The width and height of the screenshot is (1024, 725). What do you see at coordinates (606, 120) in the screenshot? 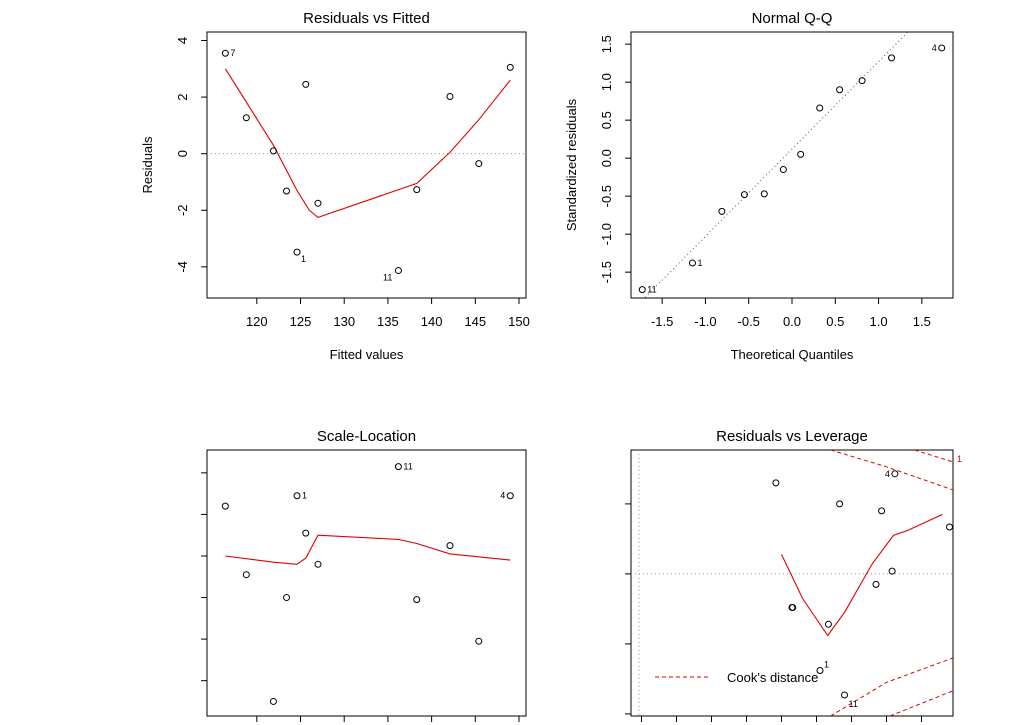
I see `y-tick-label: 0.5` at bounding box center [606, 120].